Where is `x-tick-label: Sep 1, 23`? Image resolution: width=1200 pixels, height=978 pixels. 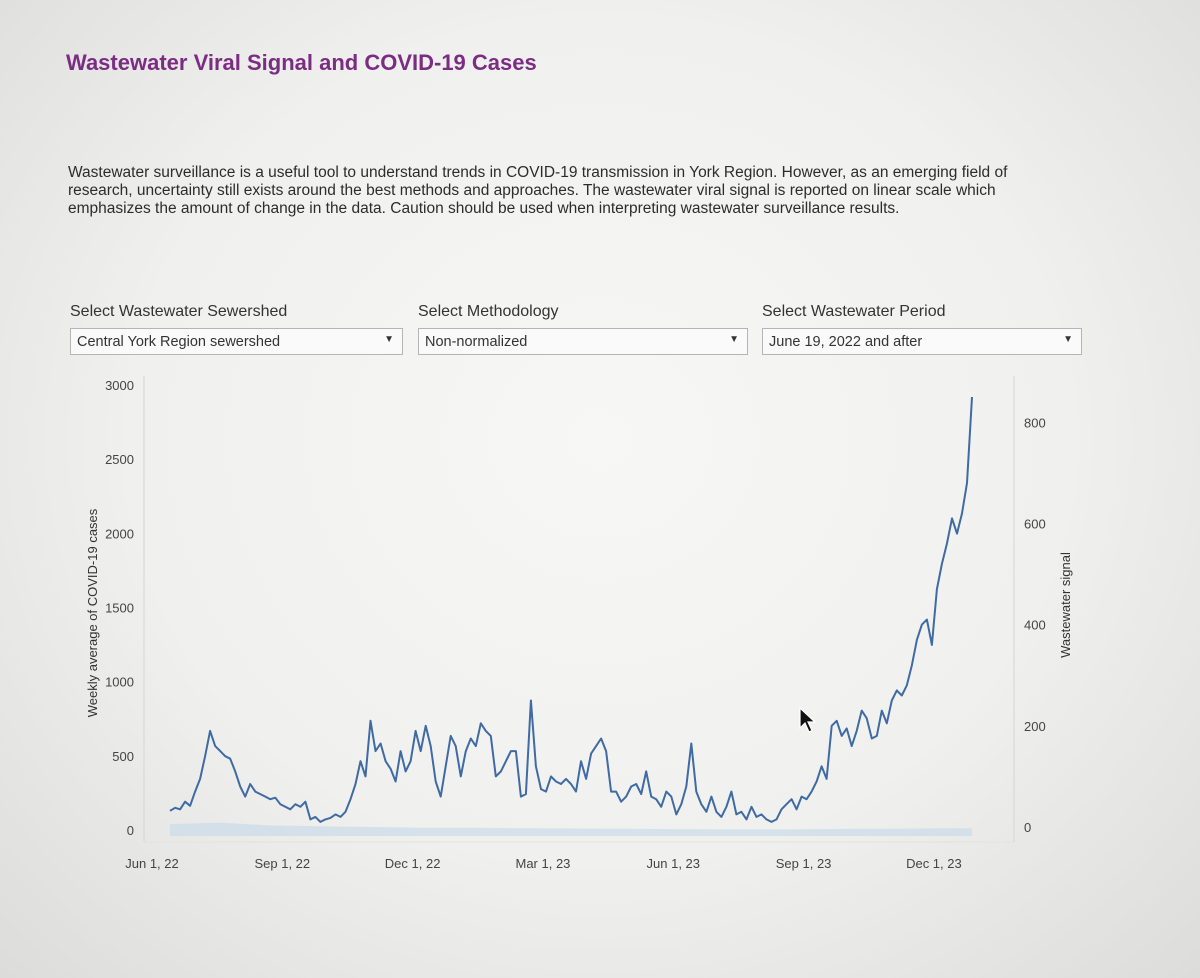 x-tick-label: Sep 1, 23 is located at coordinates (804, 863).